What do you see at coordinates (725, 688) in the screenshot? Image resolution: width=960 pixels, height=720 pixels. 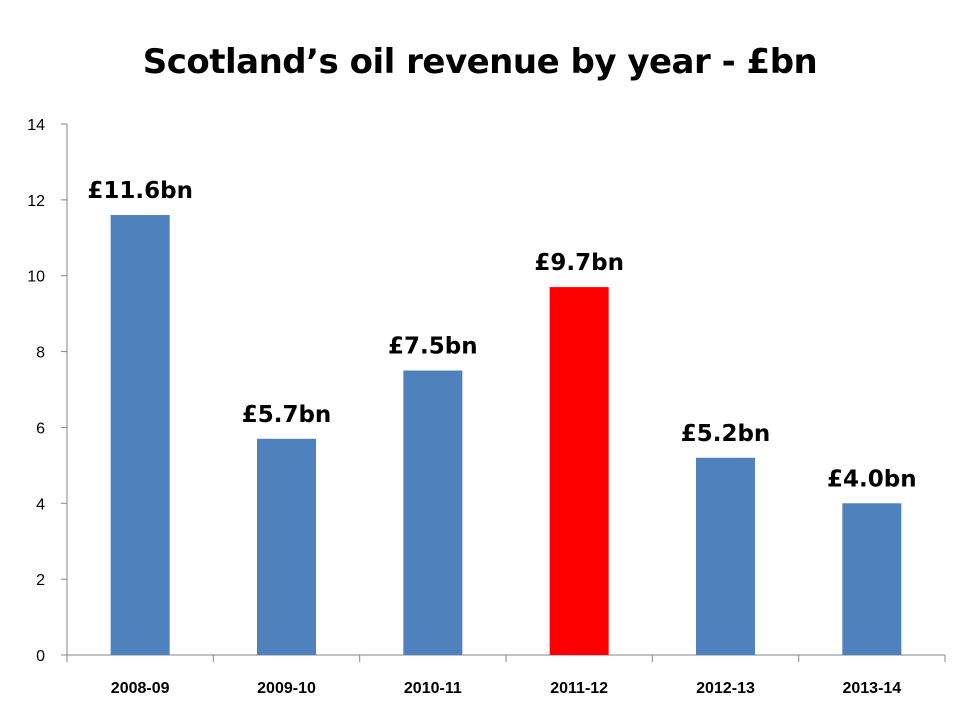 I see `x-category-label: 2012-13` at bounding box center [725, 688].